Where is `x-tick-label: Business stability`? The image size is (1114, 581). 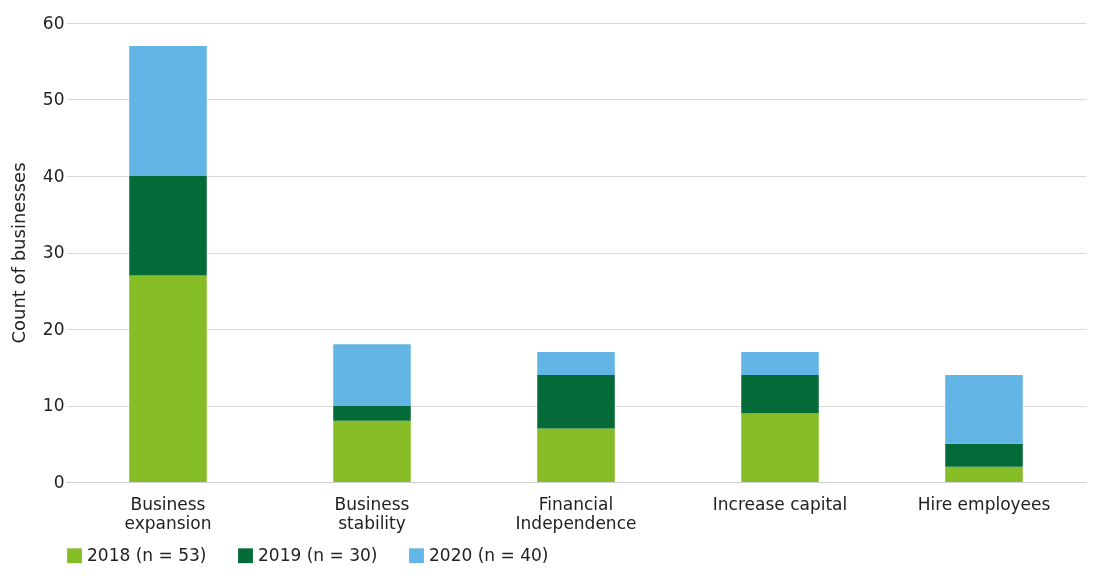 x-tick-label: Business stability is located at coordinates (372, 513).